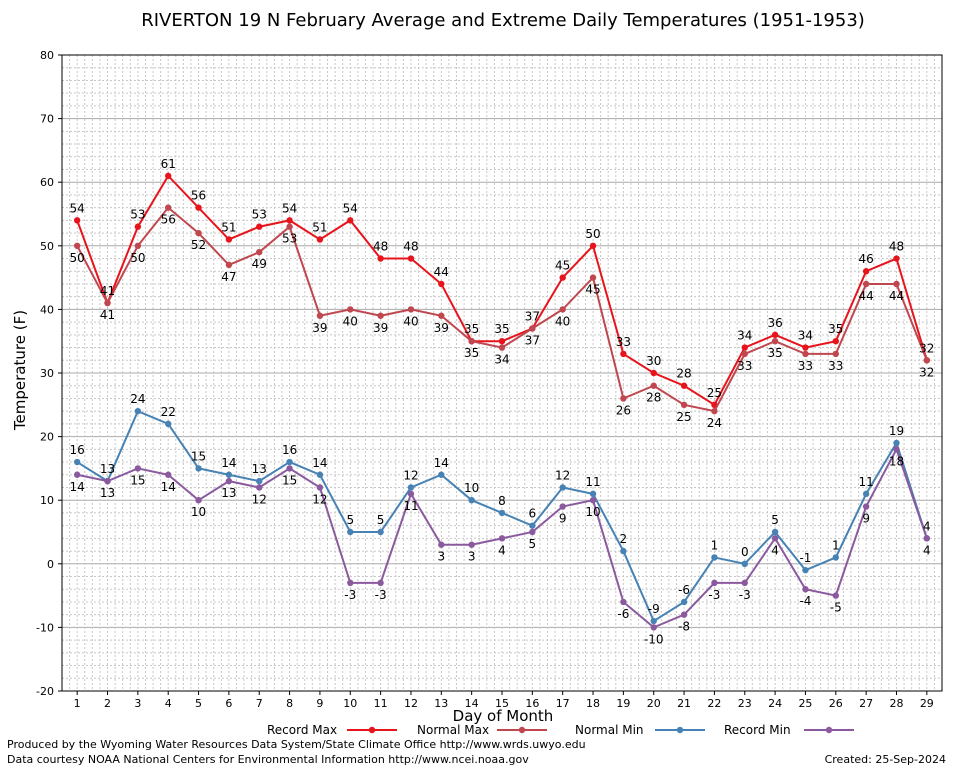  What do you see at coordinates (805, 703) in the screenshot?
I see `x-tick-label: 25` at bounding box center [805, 703].